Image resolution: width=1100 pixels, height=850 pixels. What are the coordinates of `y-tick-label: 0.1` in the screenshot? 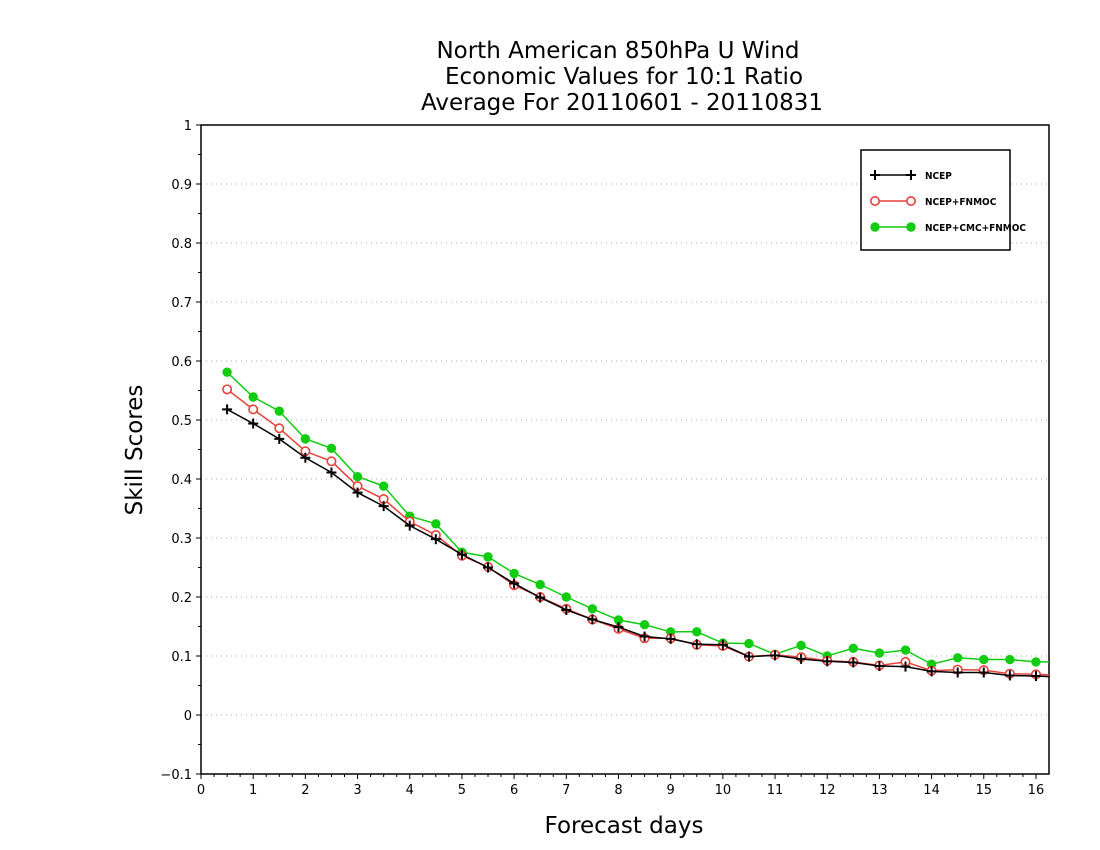 It's located at (181, 657).